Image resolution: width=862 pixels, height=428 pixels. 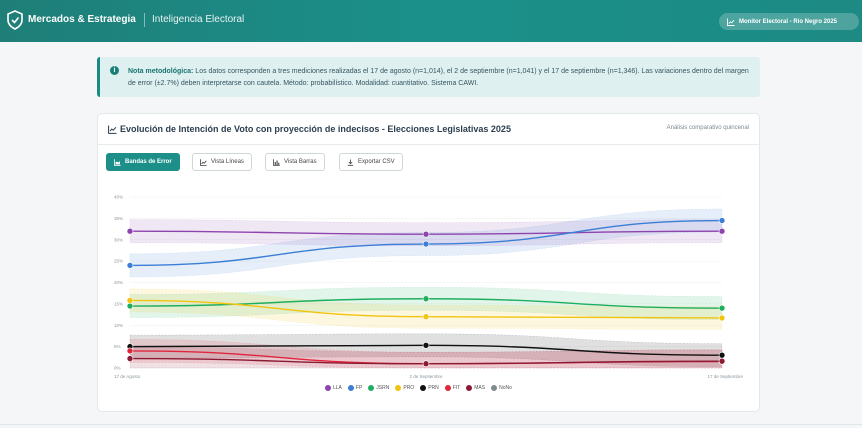 I want to click on brand-subtitle: Inteligencia Electoral, so click(x=198, y=19).